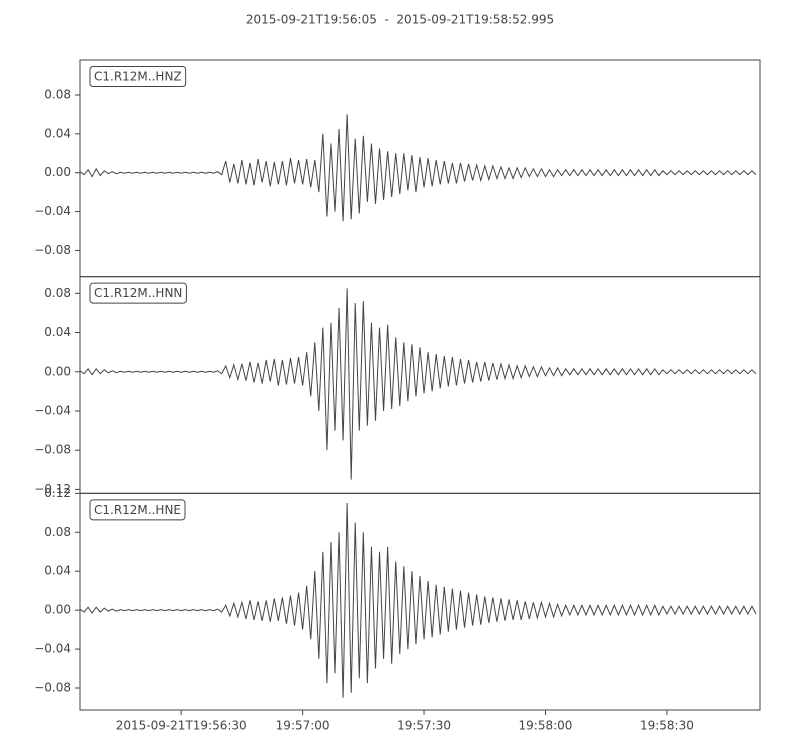 The width and height of the screenshot is (800, 750). What do you see at coordinates (667, 726) in the screenshot?
I see `x-tick-label: 19:58:30` at bounding box center [667, 726].